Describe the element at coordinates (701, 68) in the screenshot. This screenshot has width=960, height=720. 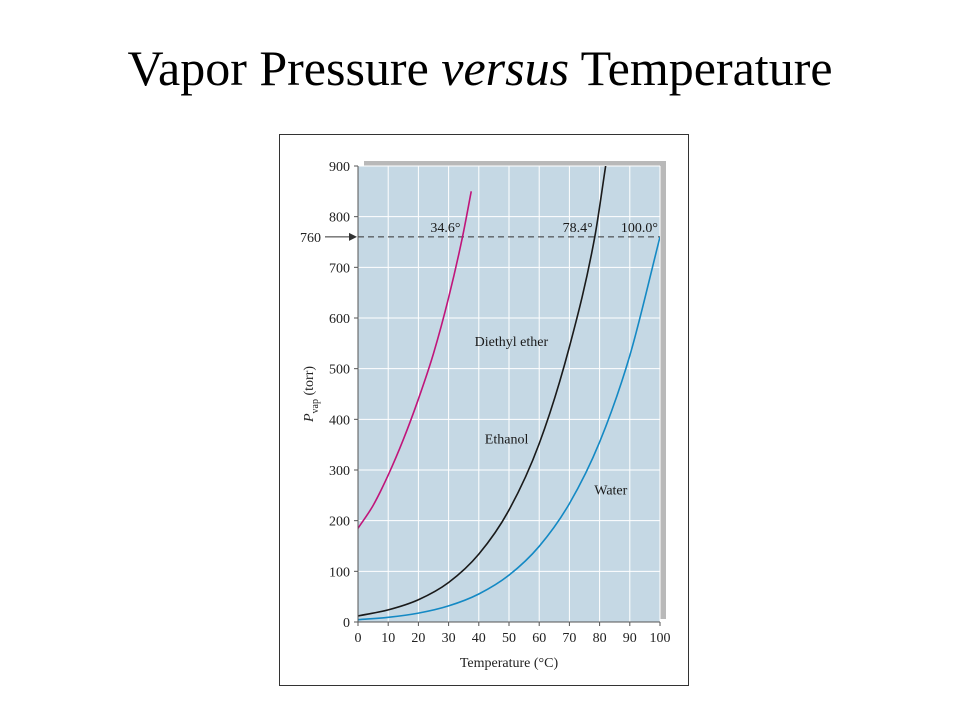
I see `title-part-3: Temperature` at that location.